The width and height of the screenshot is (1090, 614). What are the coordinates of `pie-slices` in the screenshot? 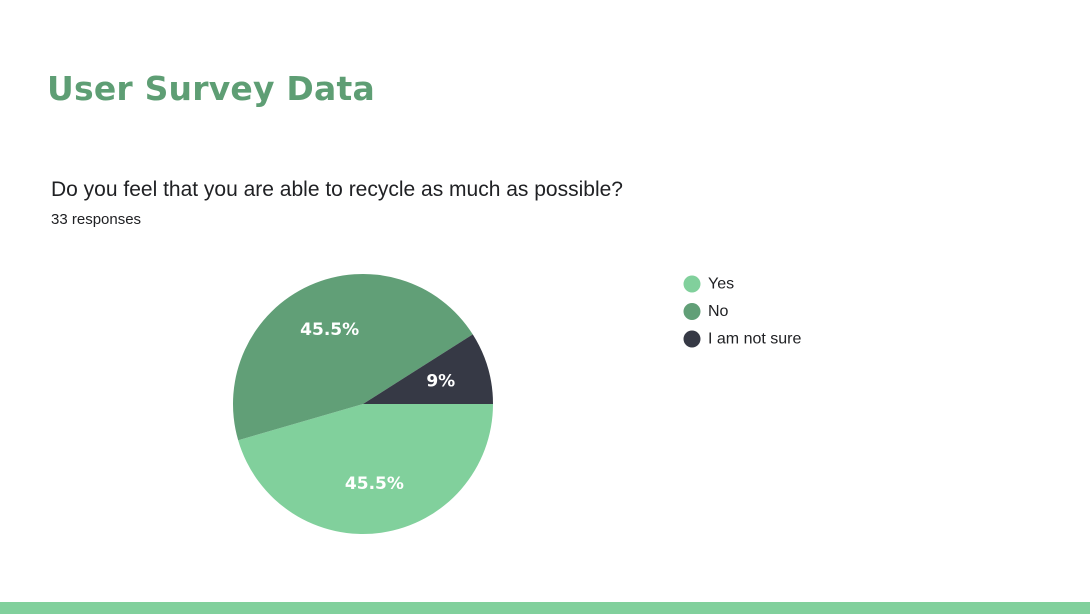 It's located at (362, 404).